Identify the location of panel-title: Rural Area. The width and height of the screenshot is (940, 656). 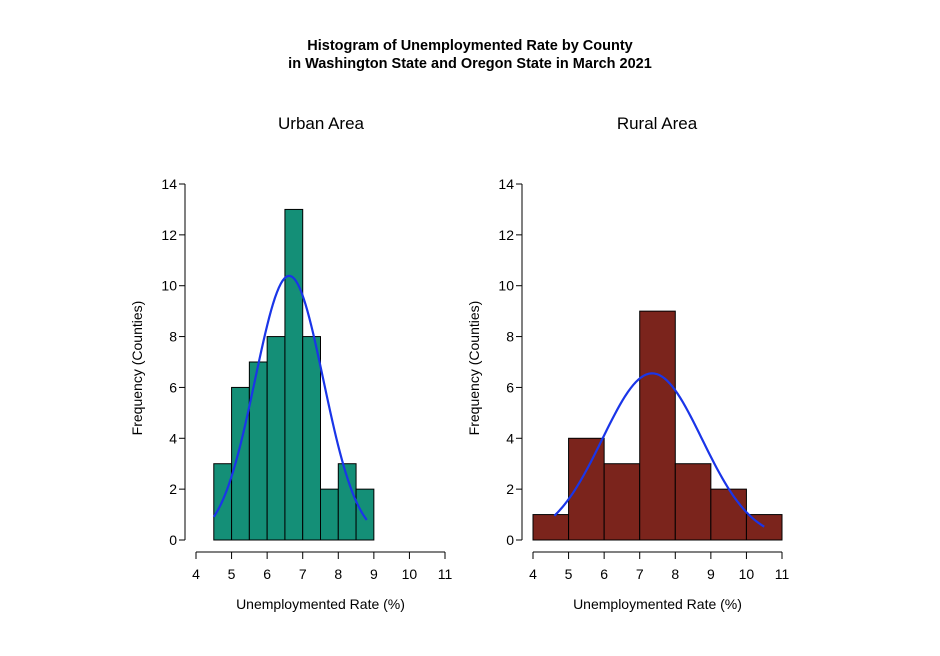
(657, 123).